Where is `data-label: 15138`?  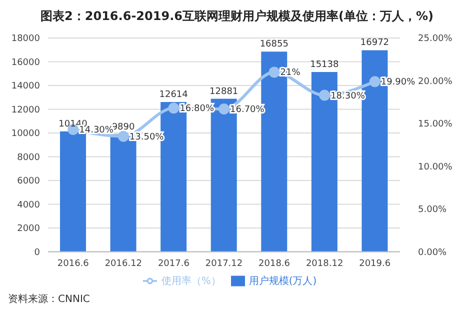
data-label: 15138 is located at coordinates (325, 65).